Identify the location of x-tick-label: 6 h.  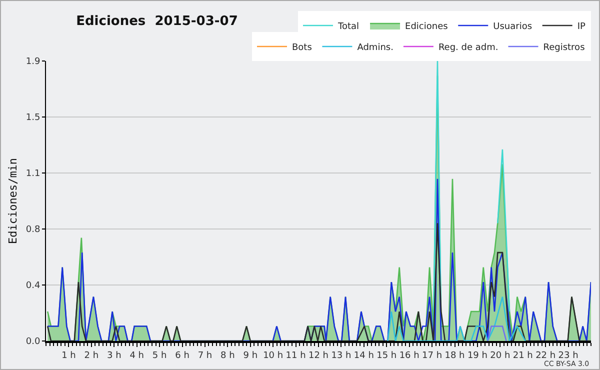
(182, 355).